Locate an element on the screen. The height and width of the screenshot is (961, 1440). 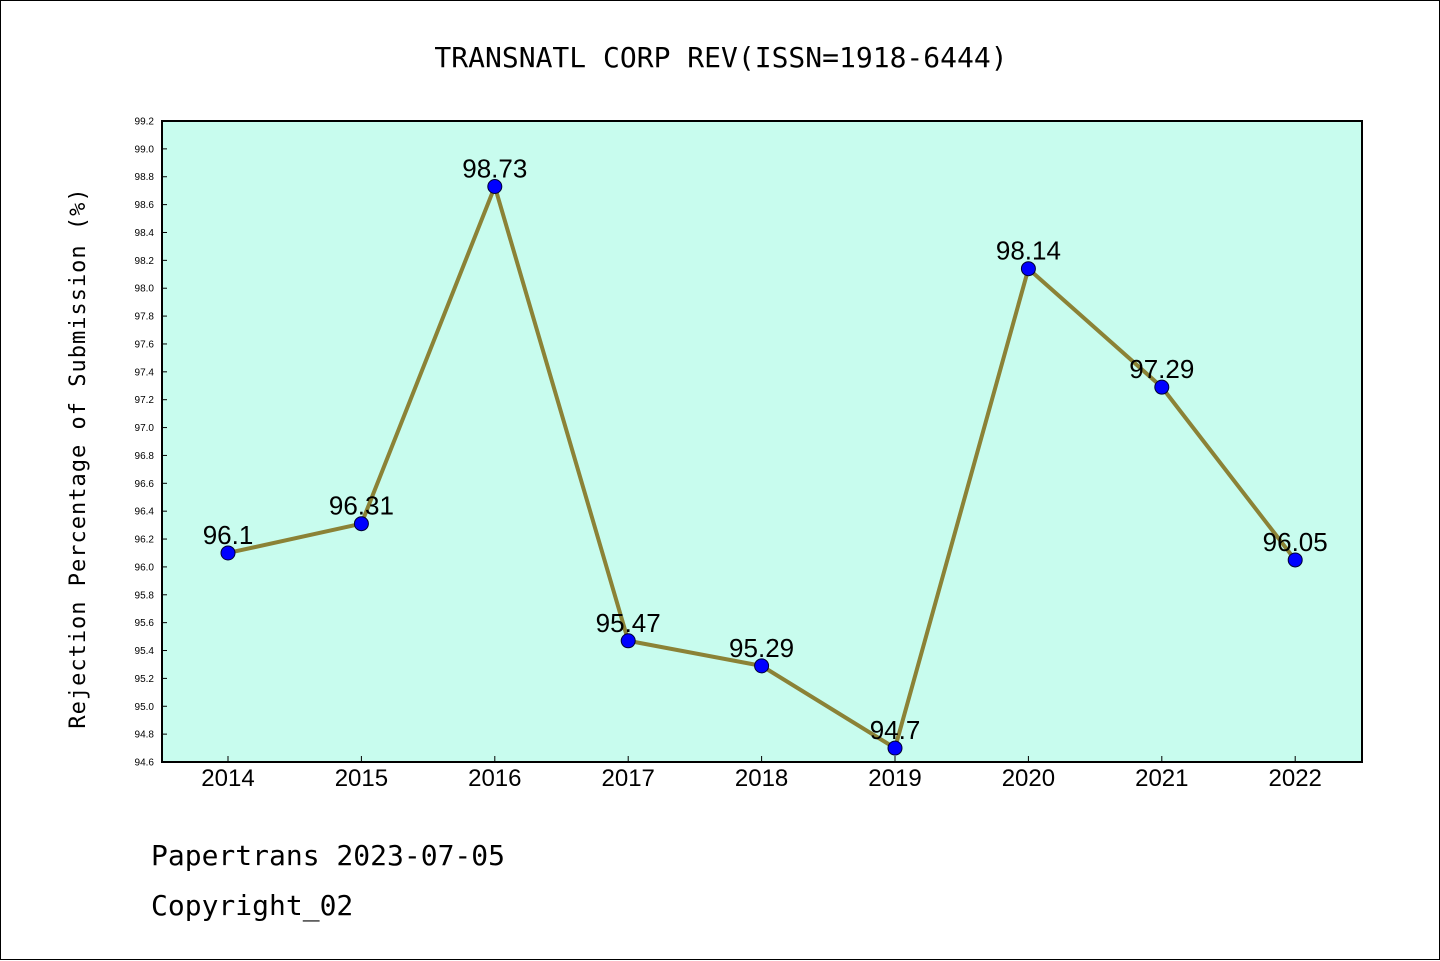
y-tick-label: 94.6 is located at coordinates (145, 763).